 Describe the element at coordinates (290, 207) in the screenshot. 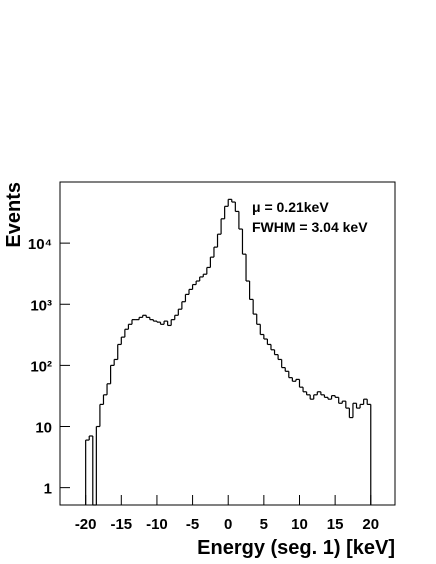

I see `annotation: μ = 0.21keV` at that location.